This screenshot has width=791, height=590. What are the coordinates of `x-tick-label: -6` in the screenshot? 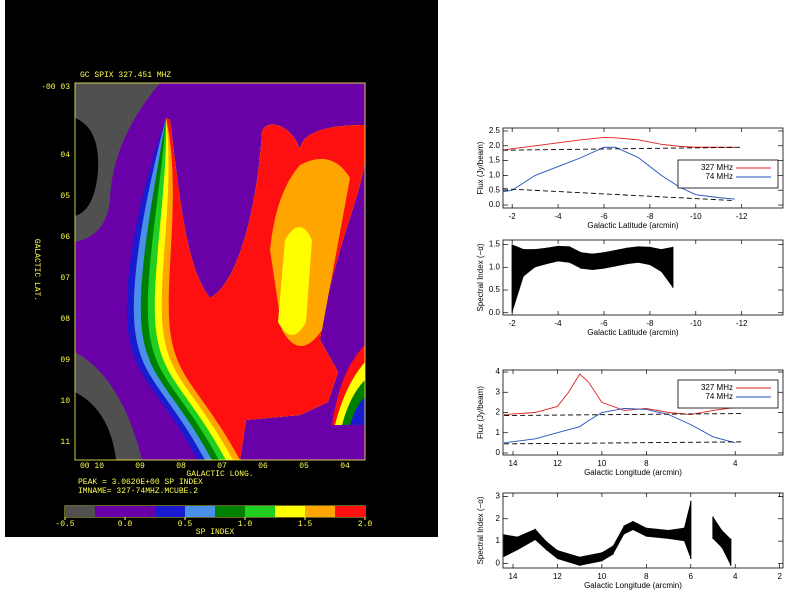 It's located at (604, 216).